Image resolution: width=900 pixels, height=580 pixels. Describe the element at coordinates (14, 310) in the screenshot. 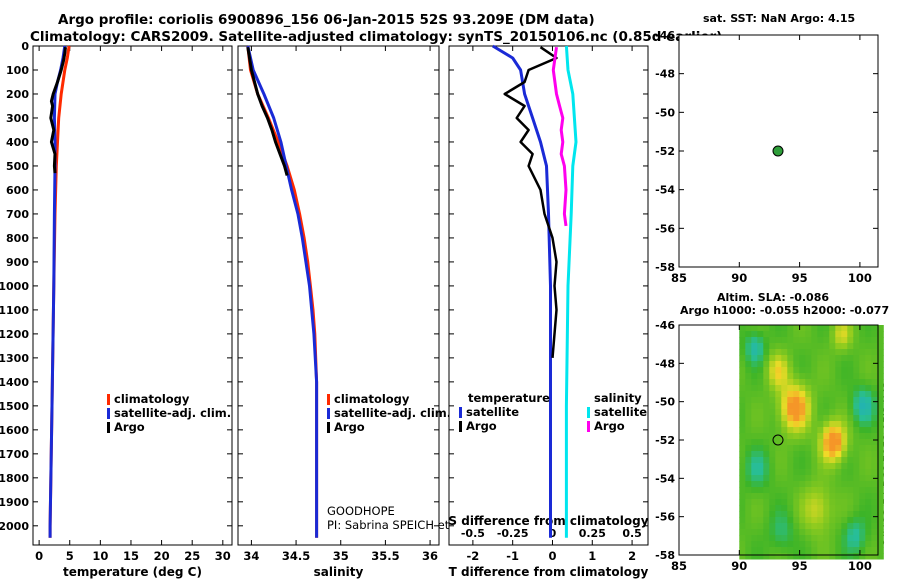

I see `y-tick-label: 1100` at that location.